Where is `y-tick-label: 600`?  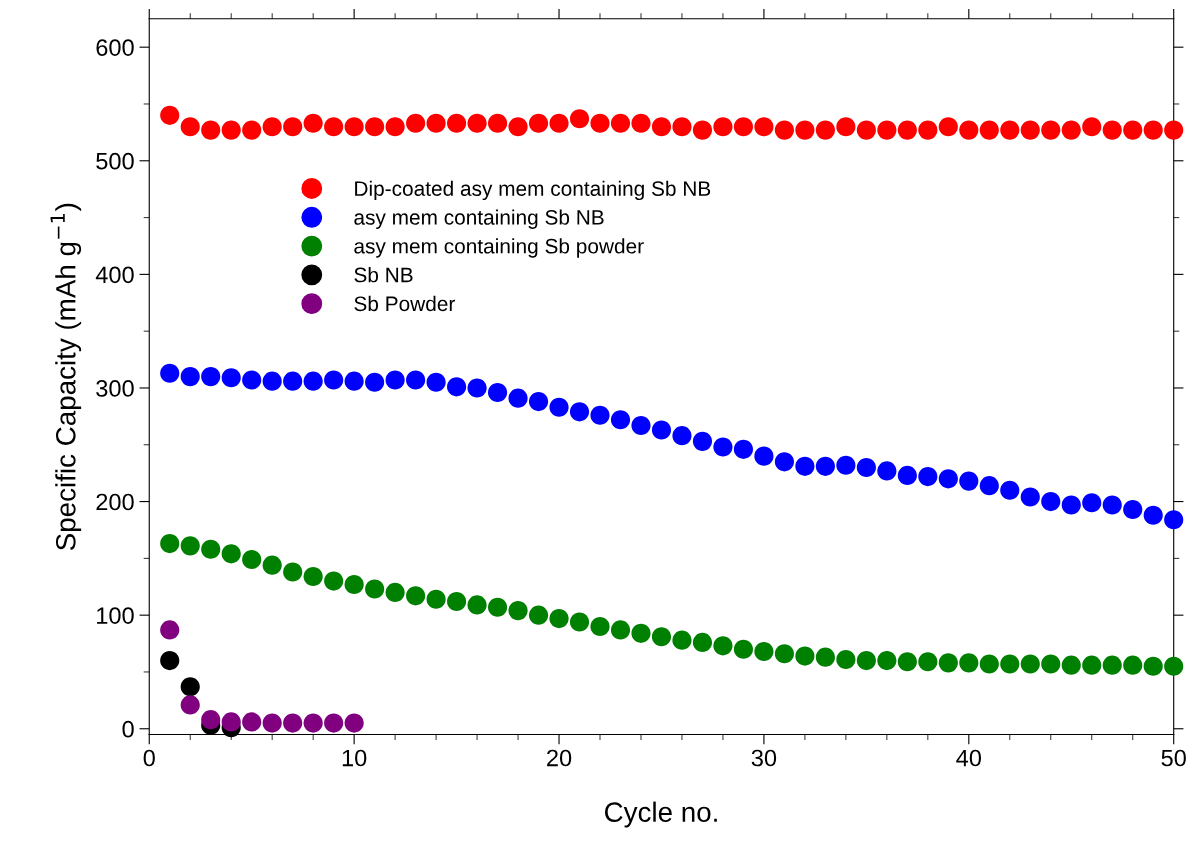 y-tick-label: 600 is located at coordinates (115, 47).